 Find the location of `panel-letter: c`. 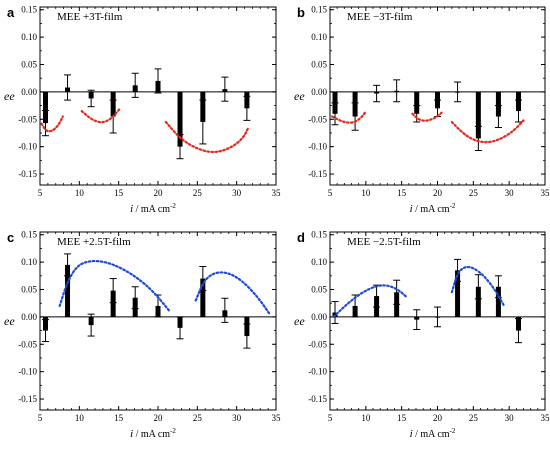

panel-letter: c is located at coordinates (10, 237).